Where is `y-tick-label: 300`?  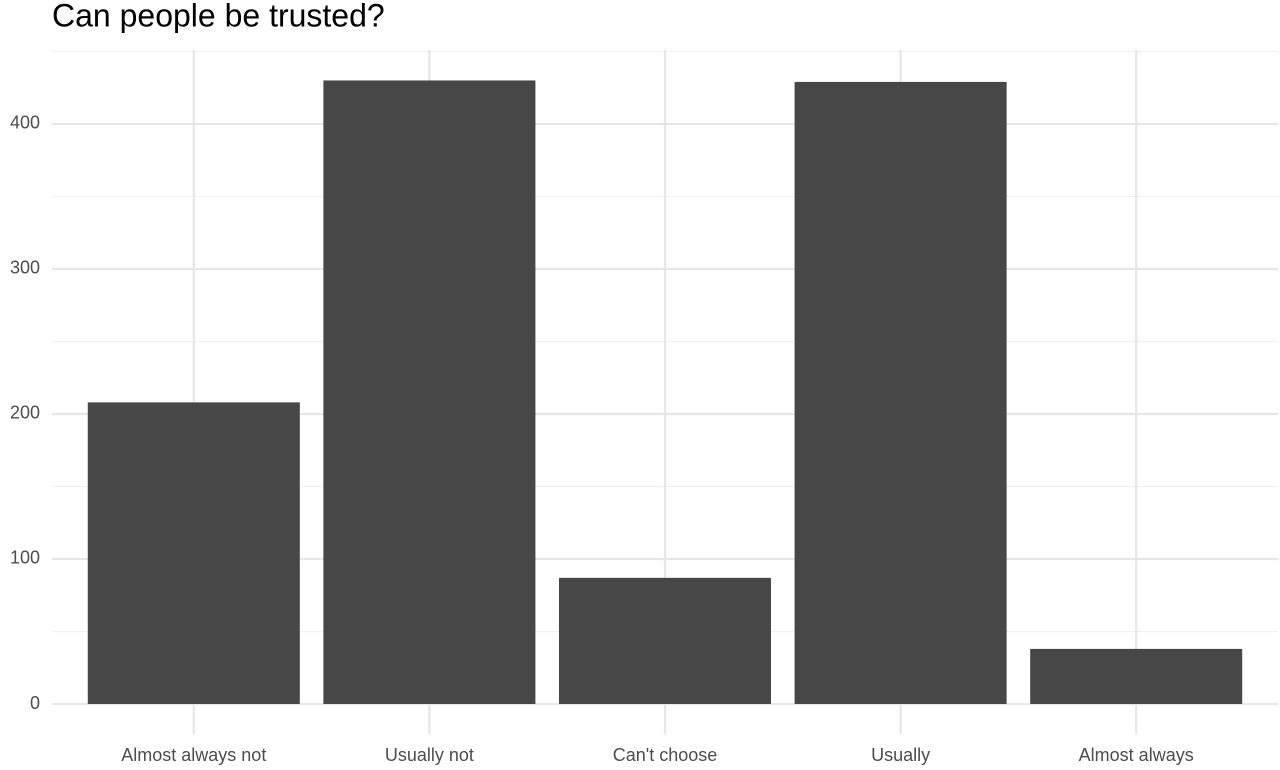
y-tick-label: 300 is located at coordinates (25, 268).